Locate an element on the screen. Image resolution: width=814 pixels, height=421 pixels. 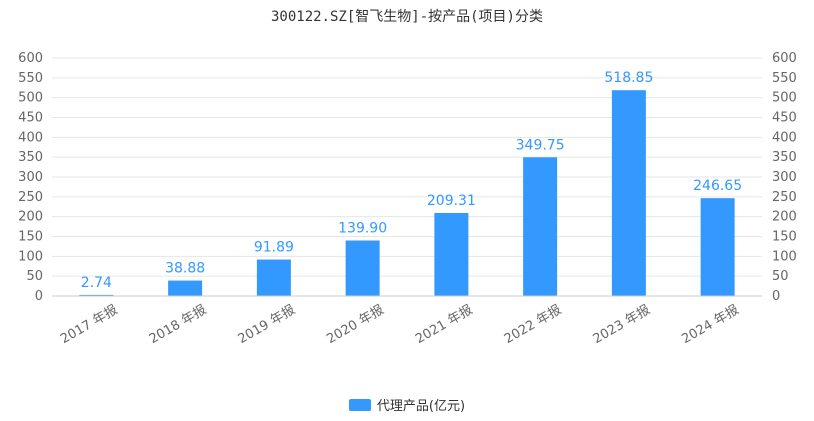
data-label: 38.88 is located at coordinates (185, 269).